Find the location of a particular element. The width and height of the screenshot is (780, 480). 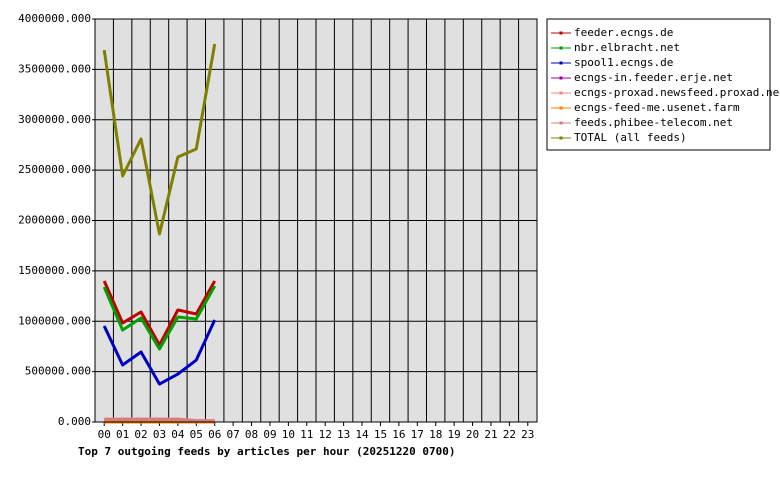

x-tick-label: 22 is located at coordinates (509, 434).